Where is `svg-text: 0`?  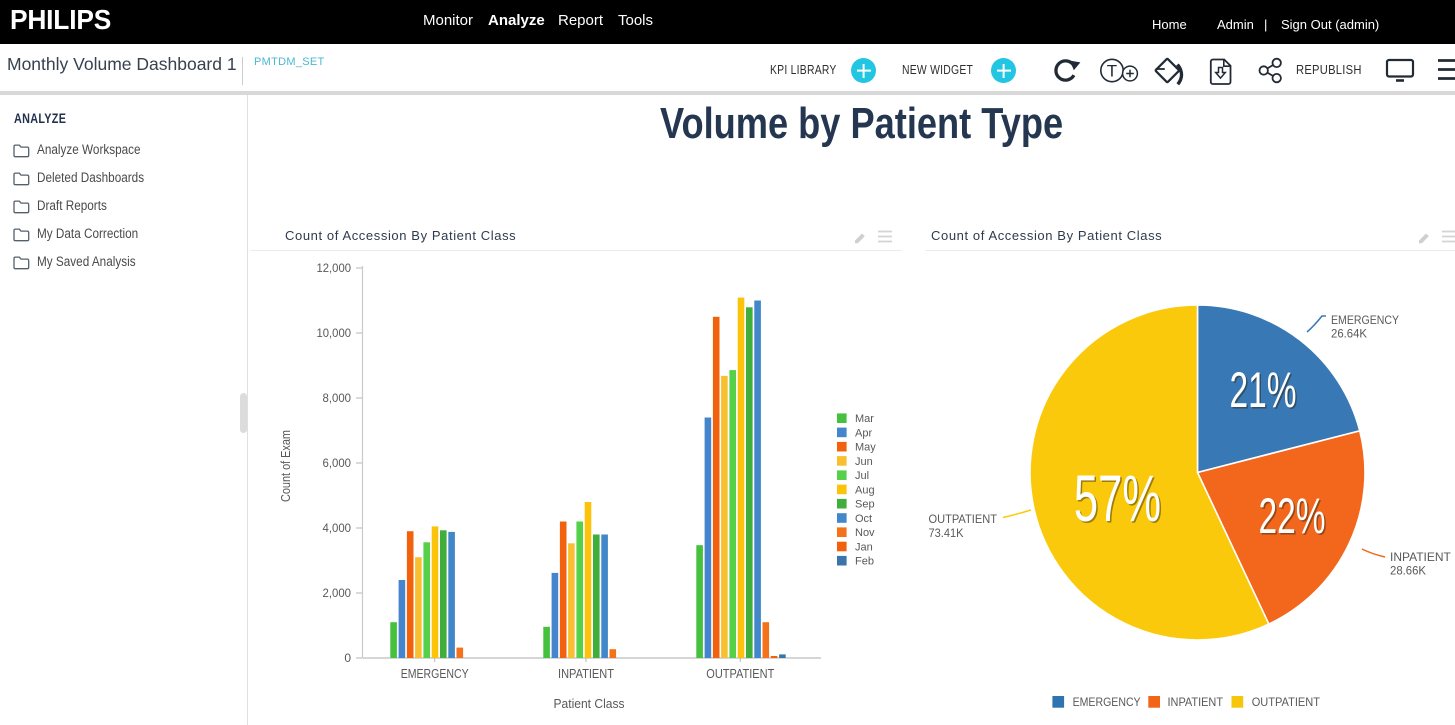
svg-text: 0 is located at coordinates (347, 658).